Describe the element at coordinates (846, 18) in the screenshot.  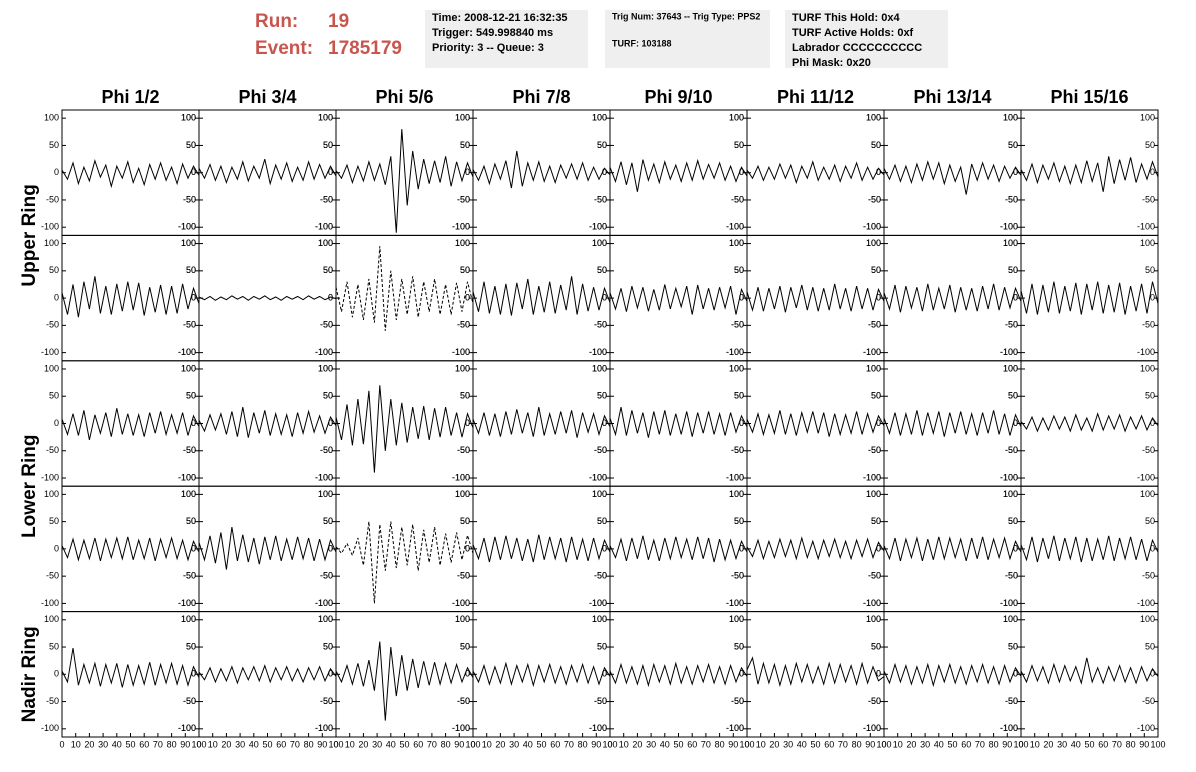
I see `info-line: TURF This Hold: 0x4` at that location.